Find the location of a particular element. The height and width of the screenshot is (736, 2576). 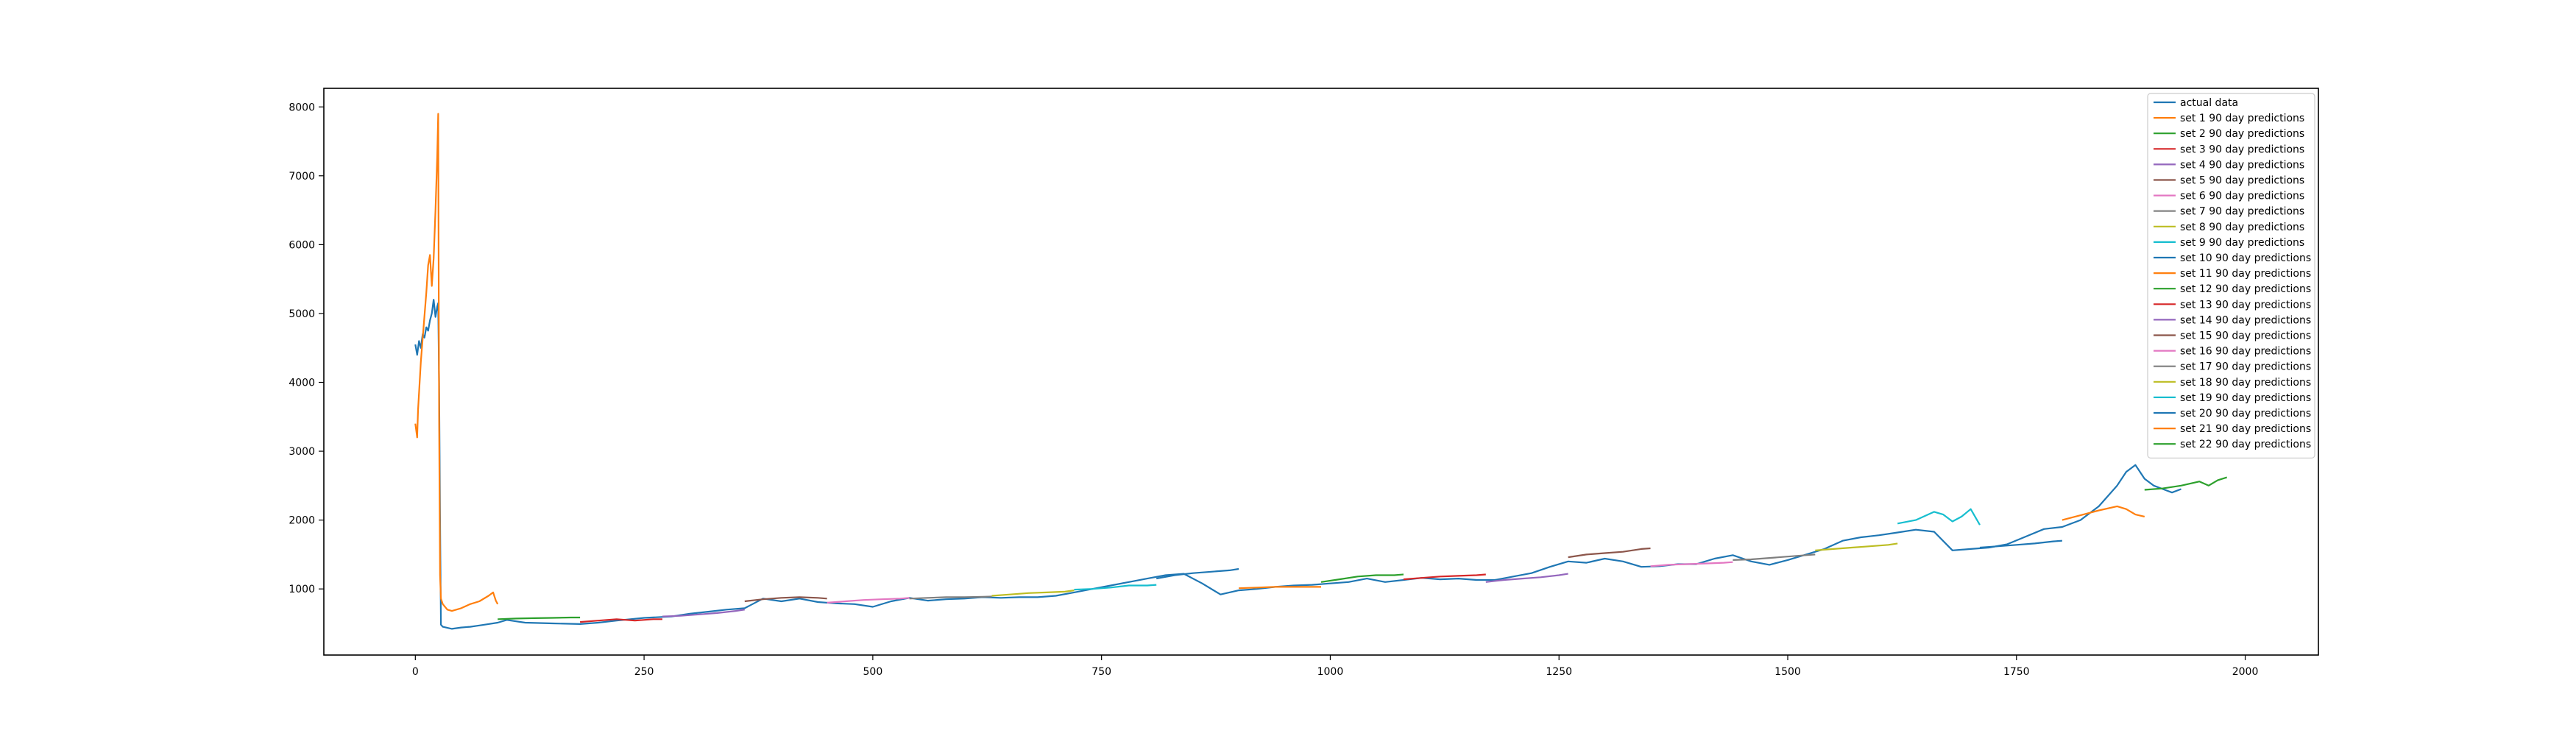

legend-label: set 11 90 day predictions is located at coordinates (2245, 274).